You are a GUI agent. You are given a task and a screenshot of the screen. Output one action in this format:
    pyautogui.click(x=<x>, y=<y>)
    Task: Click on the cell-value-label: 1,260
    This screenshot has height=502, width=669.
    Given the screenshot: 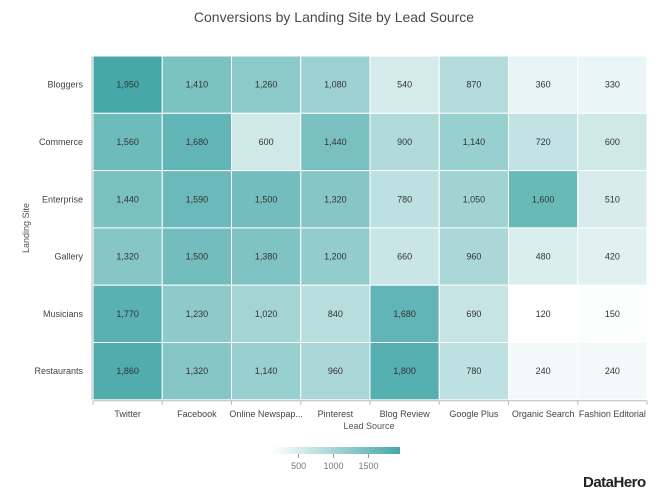 What is the action you would take?
    pyautogui.click(x=266, y=85)
    